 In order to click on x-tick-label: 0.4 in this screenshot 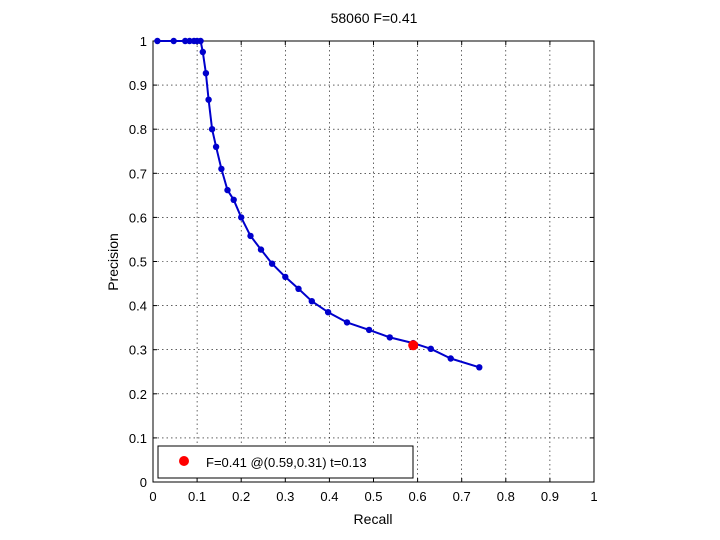, I will do `click(329, 496)`.